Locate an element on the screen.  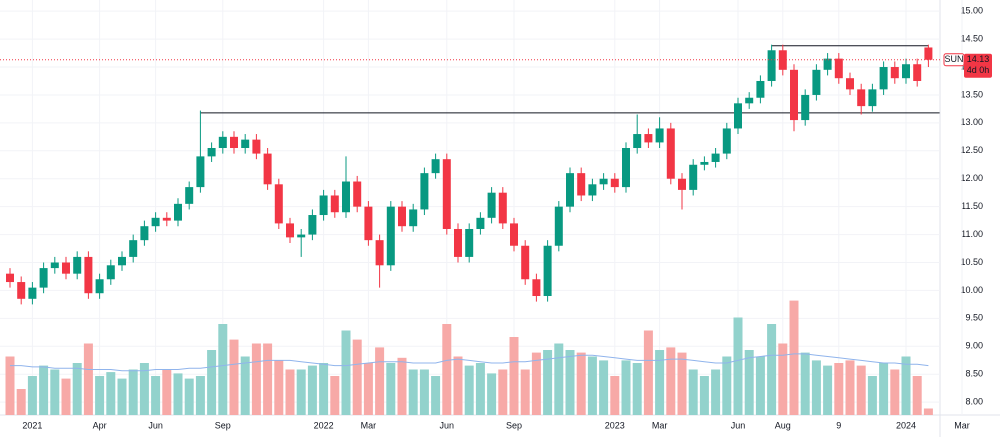
y-tick-label: 14.50 is located at coordinates (971, 38).